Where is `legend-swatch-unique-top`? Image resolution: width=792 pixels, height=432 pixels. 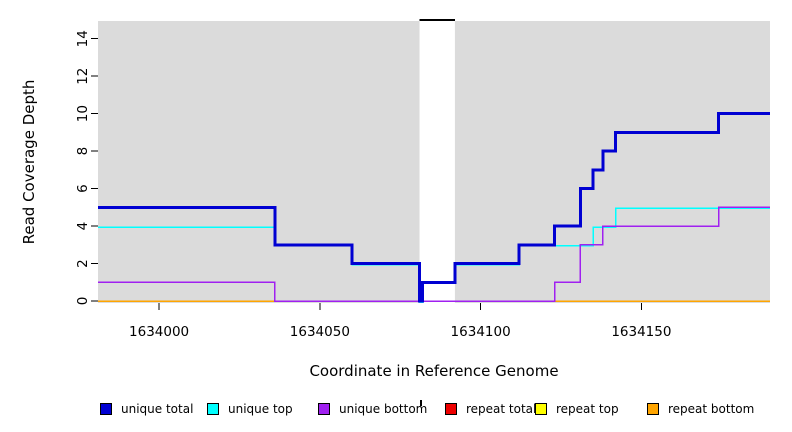 legend-swatch-unique-top is located at coordinates (213, 409).